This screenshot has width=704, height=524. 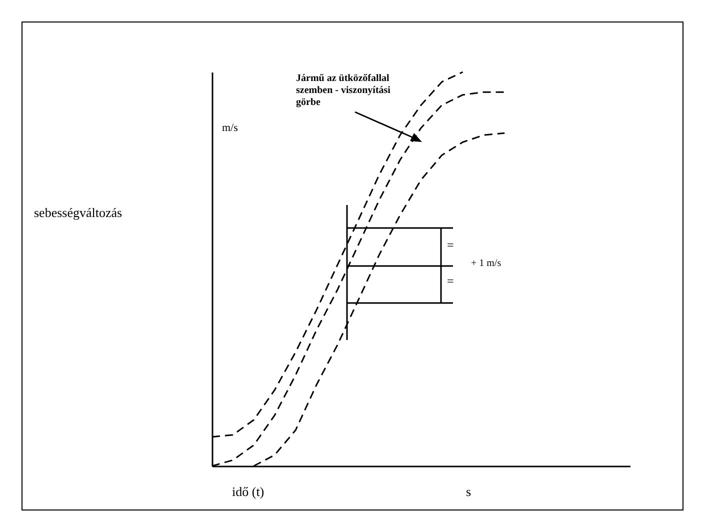 I want to click on annotation: Jármű az ütközőfallal szemben - viszonyítási görbe, so click(x=344, y=91).